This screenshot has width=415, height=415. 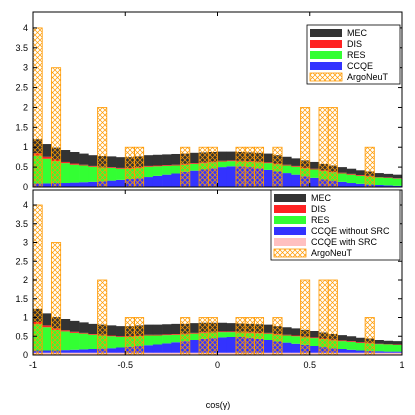 I want to click on y-tick-label-4: 2, so click(x=25, y=280).